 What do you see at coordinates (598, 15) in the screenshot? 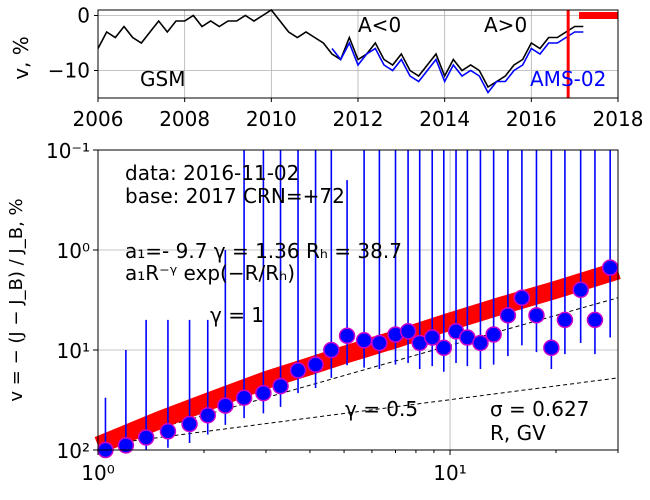
I see `date-marker-bar` at bounding box center [598, 15].